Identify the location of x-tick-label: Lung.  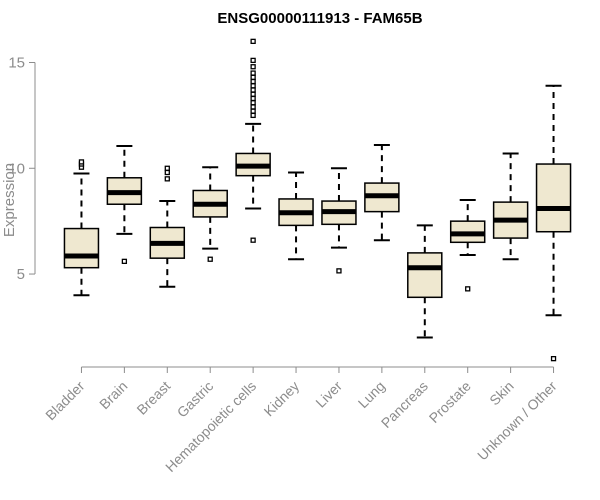
(371, 394).